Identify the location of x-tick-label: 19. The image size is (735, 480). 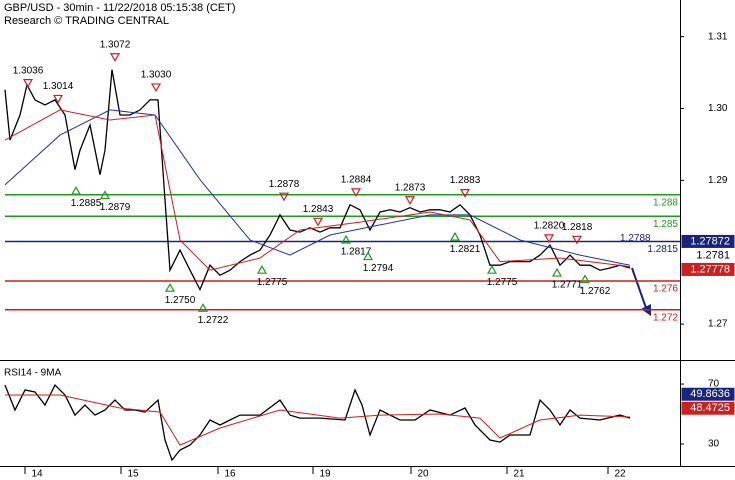
(325, 474).